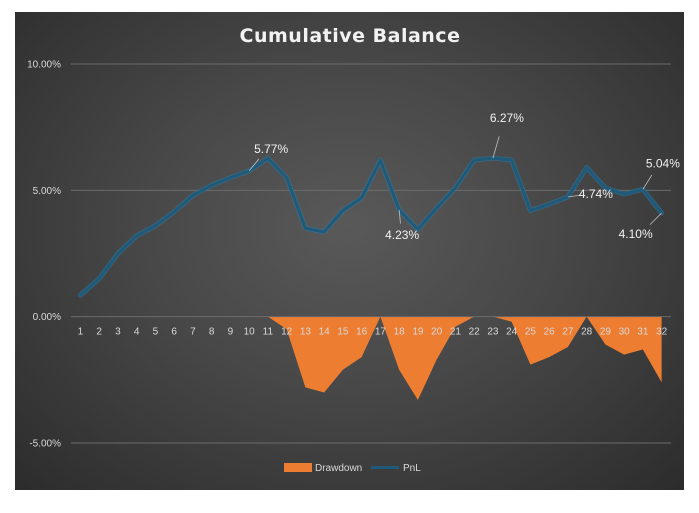 This screenshot has width=699, height=513. I want to click on data-label: 4.74%, so click(596, 194).